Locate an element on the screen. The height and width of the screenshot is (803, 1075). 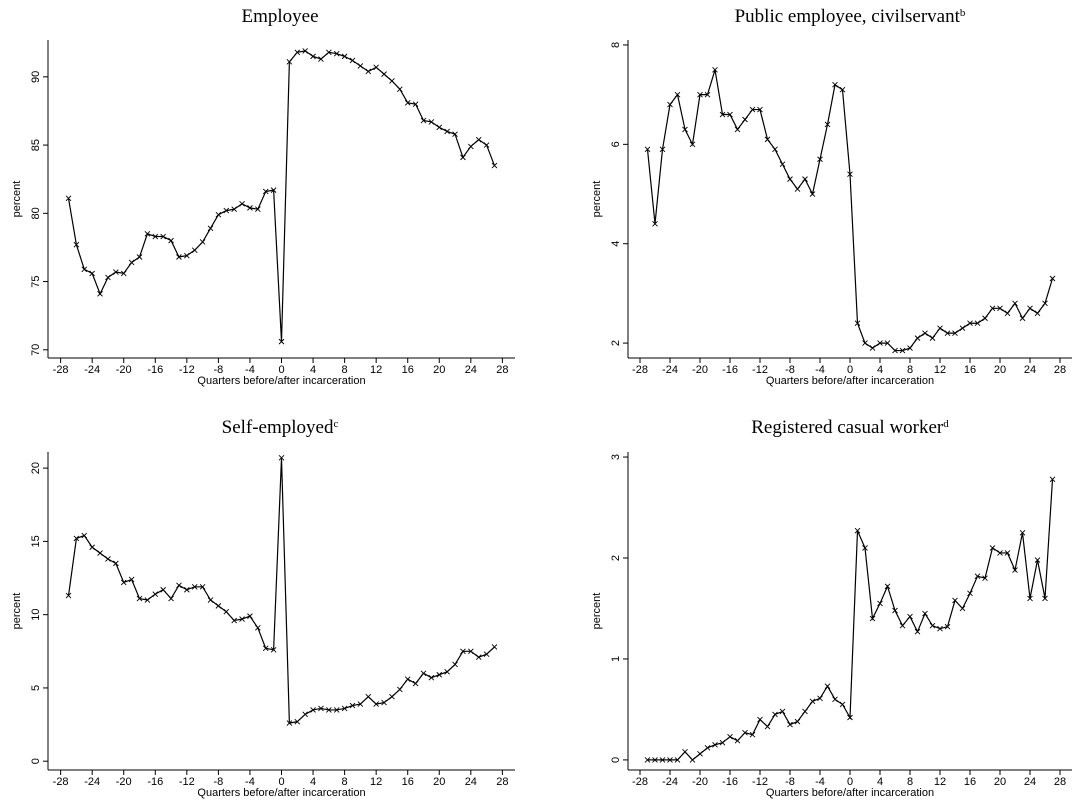
y-tick-label: 15 is located at coordinates (36, 541).